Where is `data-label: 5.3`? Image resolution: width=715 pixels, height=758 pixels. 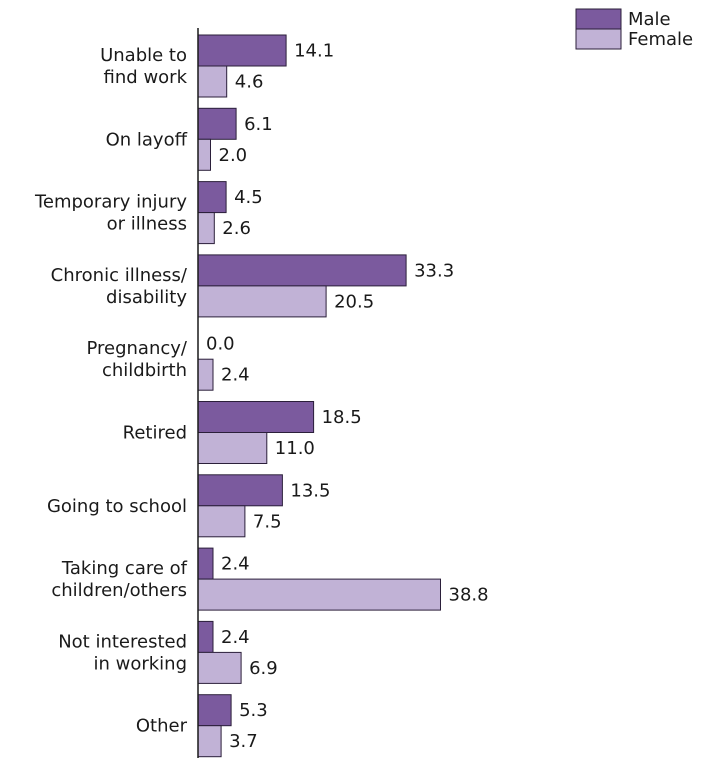
data-label: 5.3 is located at coordinates (253, 710).